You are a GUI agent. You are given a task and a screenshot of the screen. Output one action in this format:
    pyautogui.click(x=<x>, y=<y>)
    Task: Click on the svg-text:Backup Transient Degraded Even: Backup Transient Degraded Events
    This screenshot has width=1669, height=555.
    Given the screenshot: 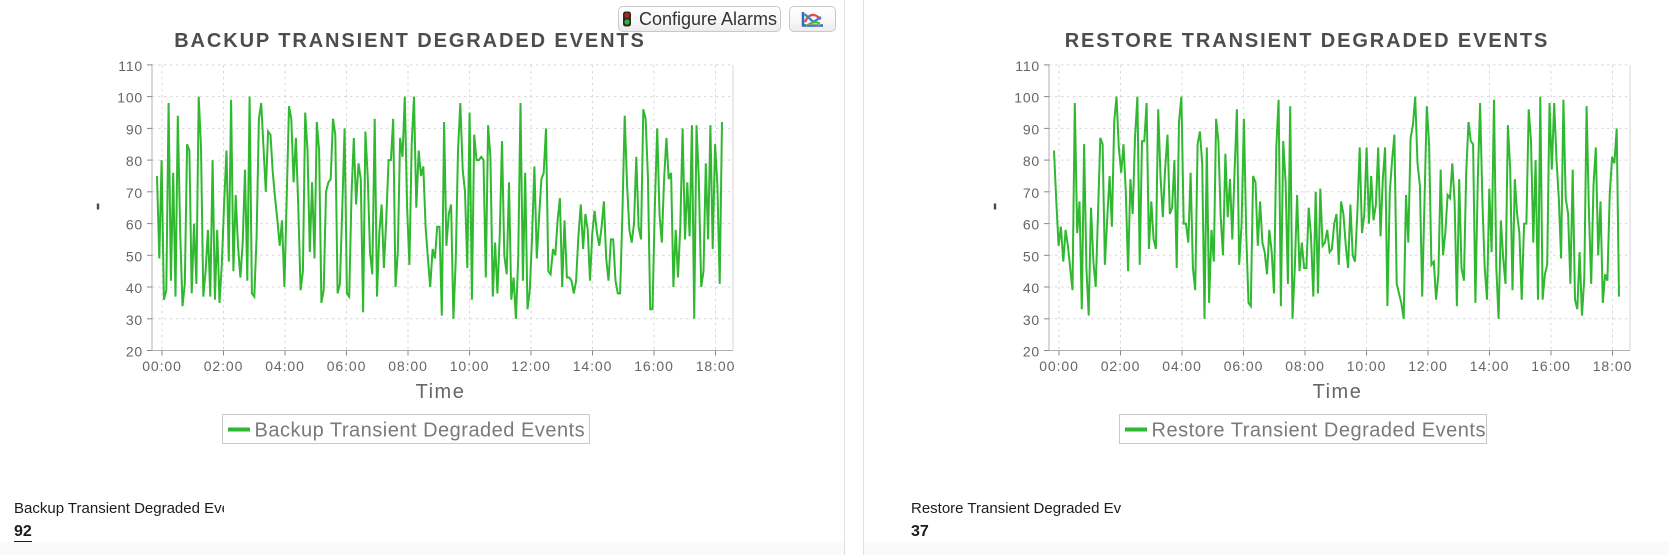 What is the action you would take?
    pyautogui.click(x=420, y=431)
    